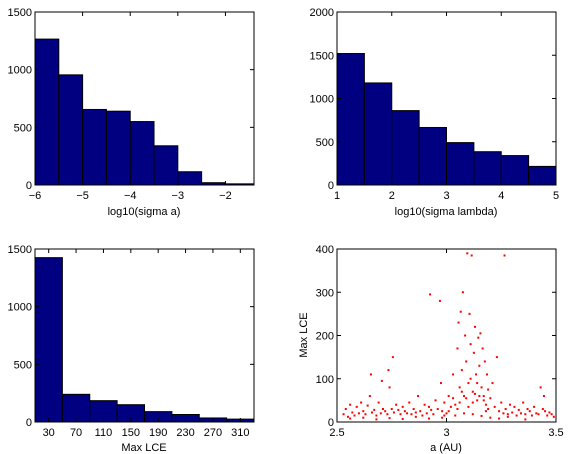 This screenshot has height=454, width=572. Describe the element at coordinates (501, 196) in the screenshot. I see `x-tick-label: 4` at that location.